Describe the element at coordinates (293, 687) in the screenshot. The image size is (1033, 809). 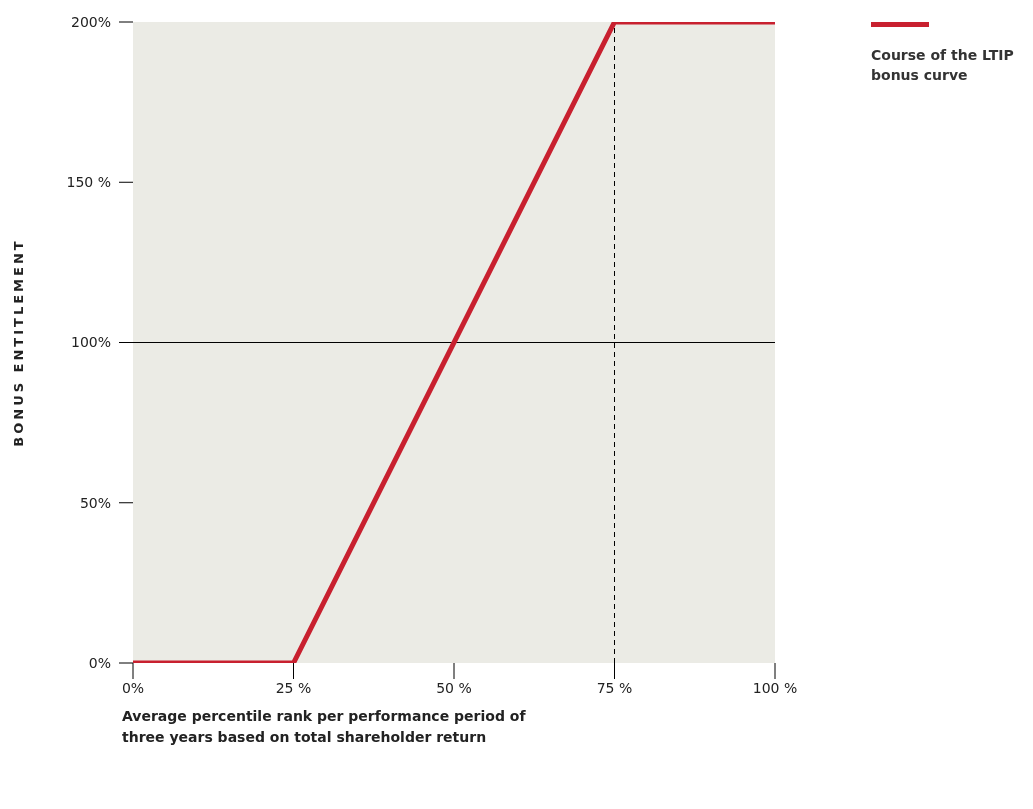
I see `x-tick-label: 25 %` at that location.